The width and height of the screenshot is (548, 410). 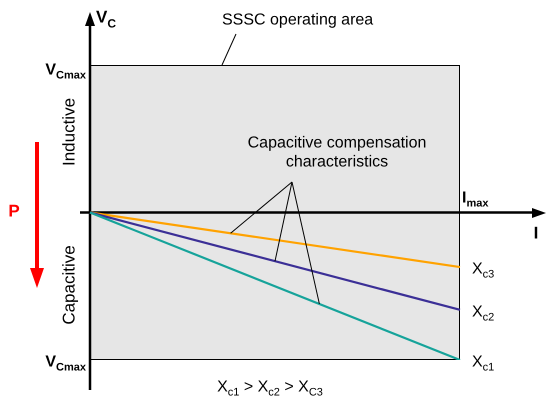 What do you see at coordinates (69, 132) in the screenshot?
I see `text: Inductive` at bounding box center [69, 132].